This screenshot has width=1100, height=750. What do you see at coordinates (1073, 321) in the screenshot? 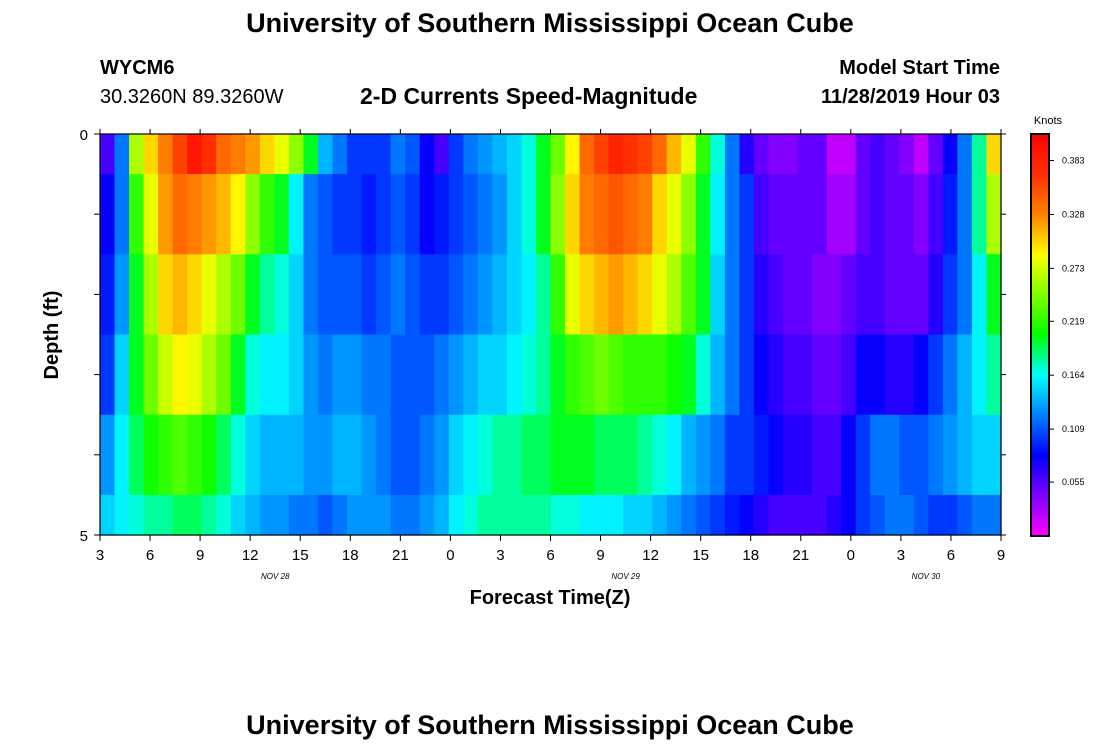
I see `colorbar-tick-label: 0.219` at bounding box center [1073, 321].